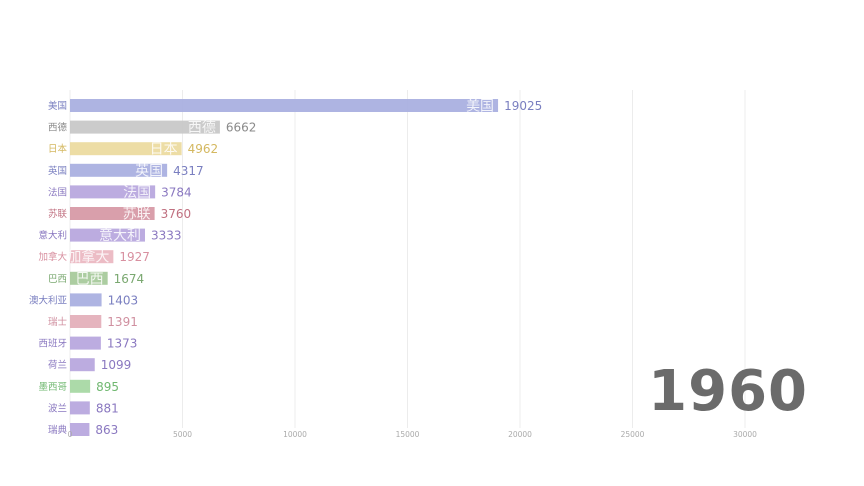 The width and height of the screenshot is (864, 486). What do you see at coordinates (57, 192) in the screenshot?
I see `category-label: 法国` at bounding box center [57, 192].